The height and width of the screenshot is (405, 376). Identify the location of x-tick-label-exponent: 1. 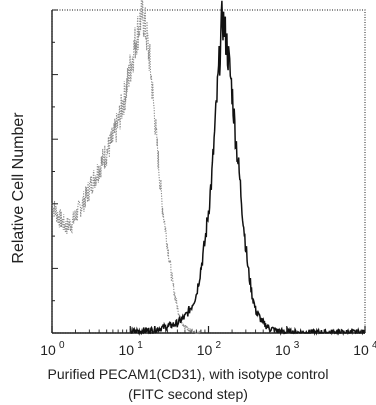
(140, 345).